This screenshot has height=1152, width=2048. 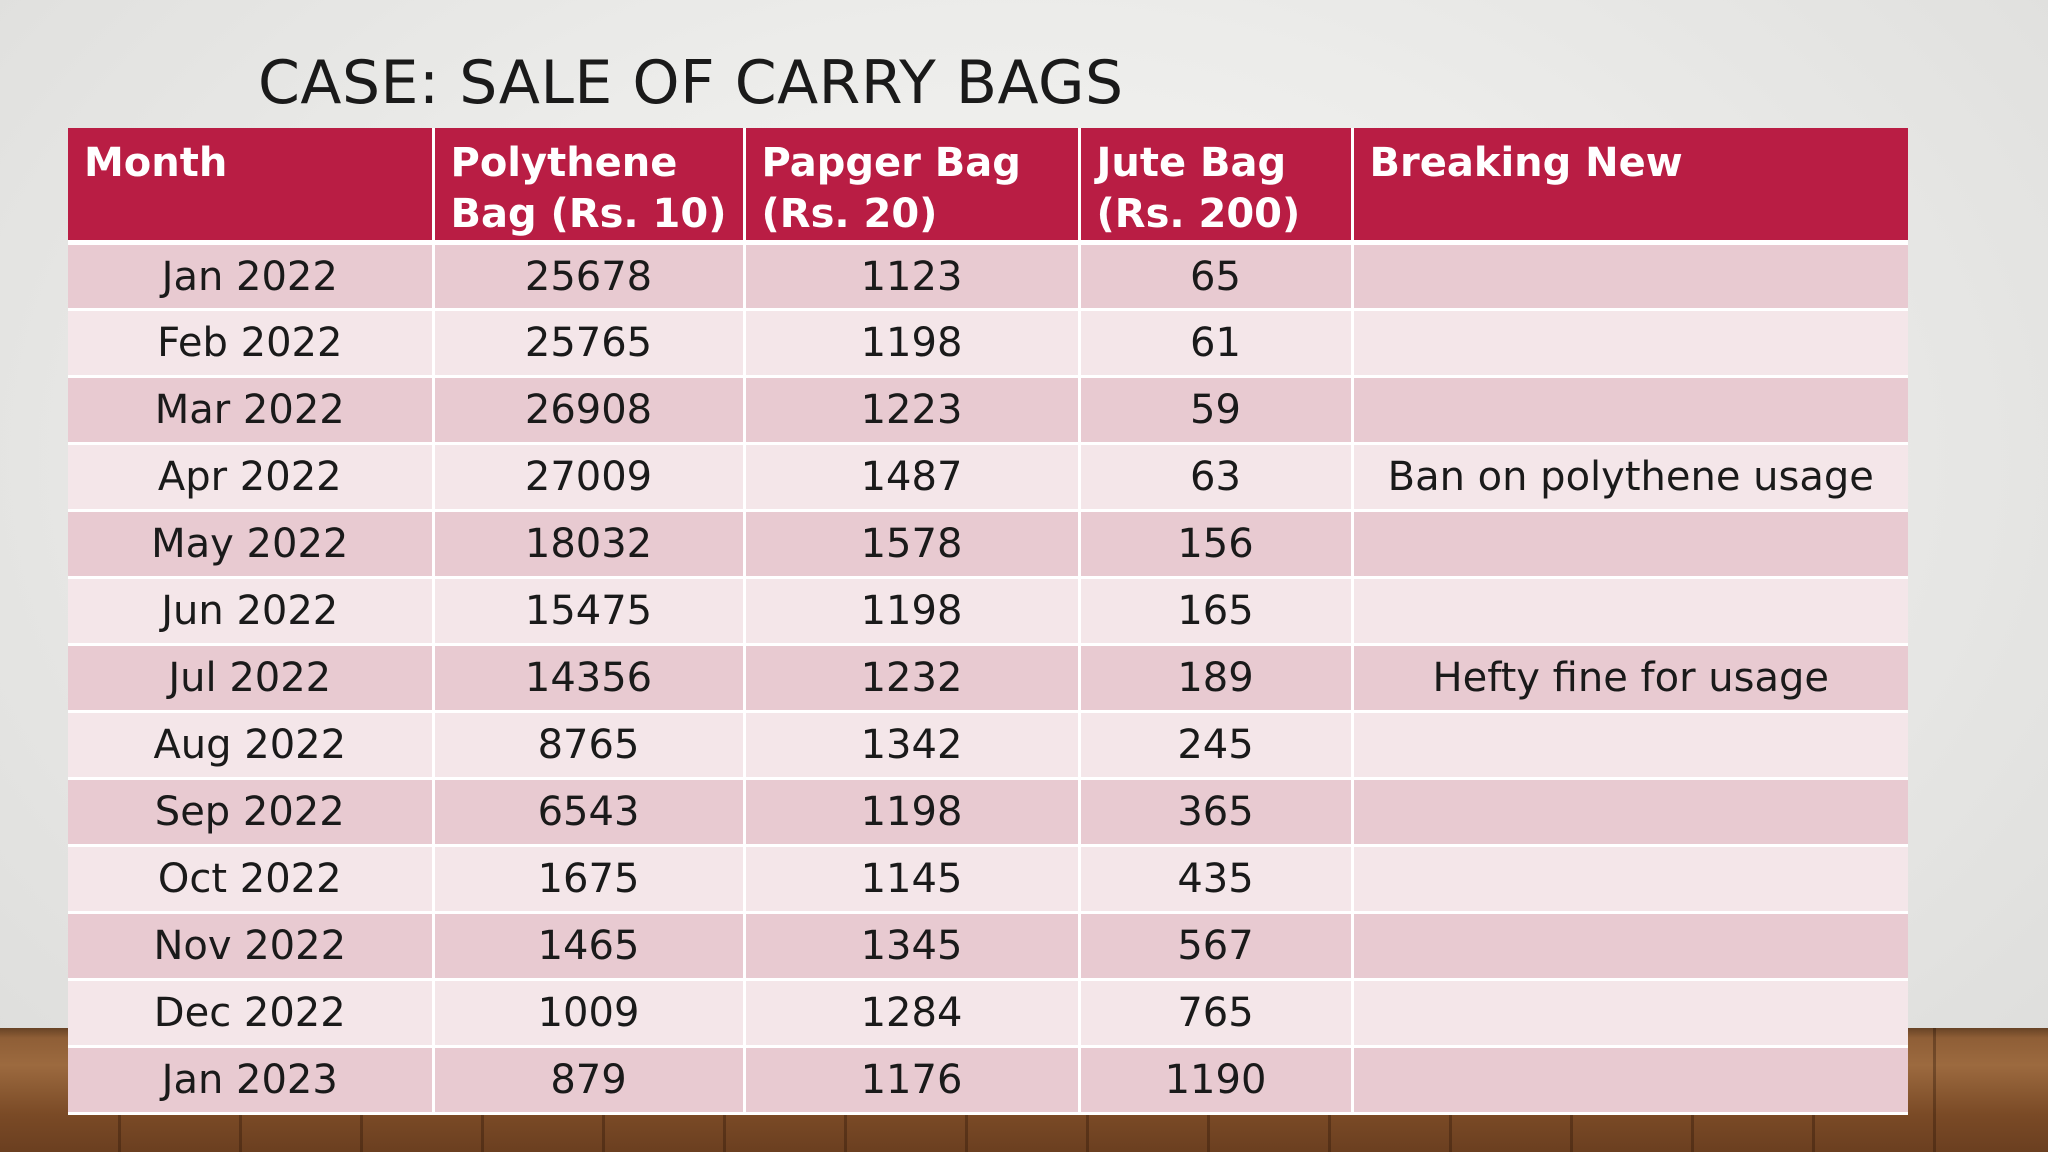 What do you see at coordinates (912, 1013) in the screenshot?
I see `cell-paper: 1284` at bounding box center [912, 1013].